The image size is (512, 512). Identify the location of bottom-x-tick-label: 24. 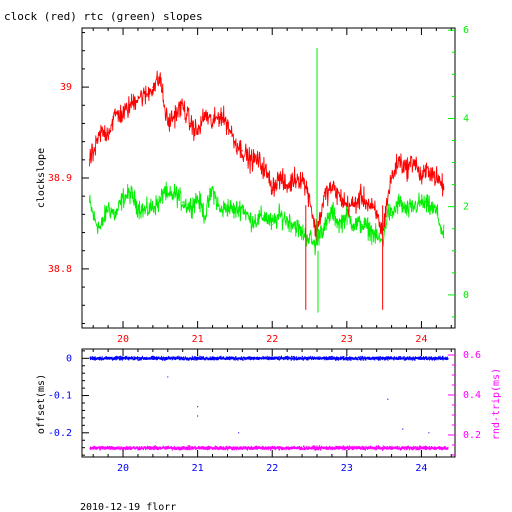
(421, 468).